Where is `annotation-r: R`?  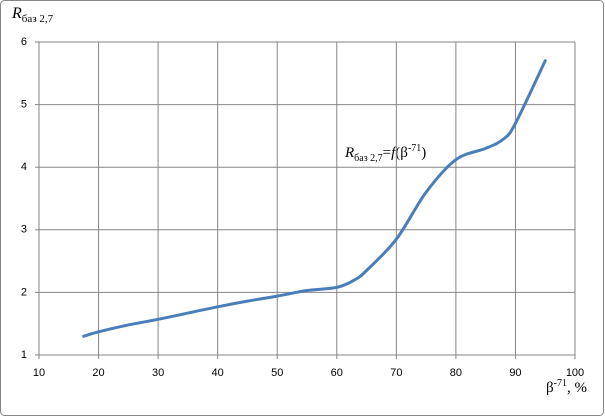
annotation-r: R is located at coordinates (349, 153).